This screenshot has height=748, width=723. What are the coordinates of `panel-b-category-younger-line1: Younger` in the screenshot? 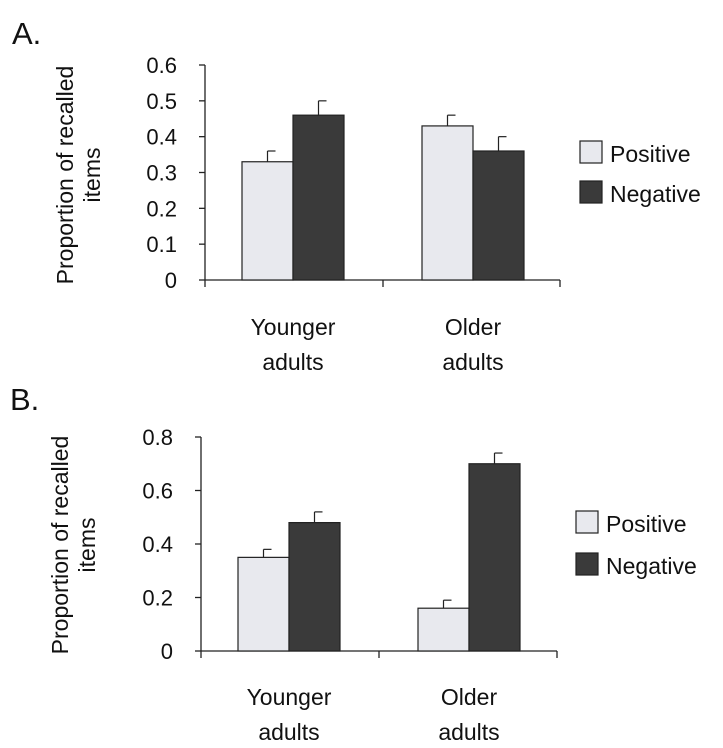 It's located at (289, 697).